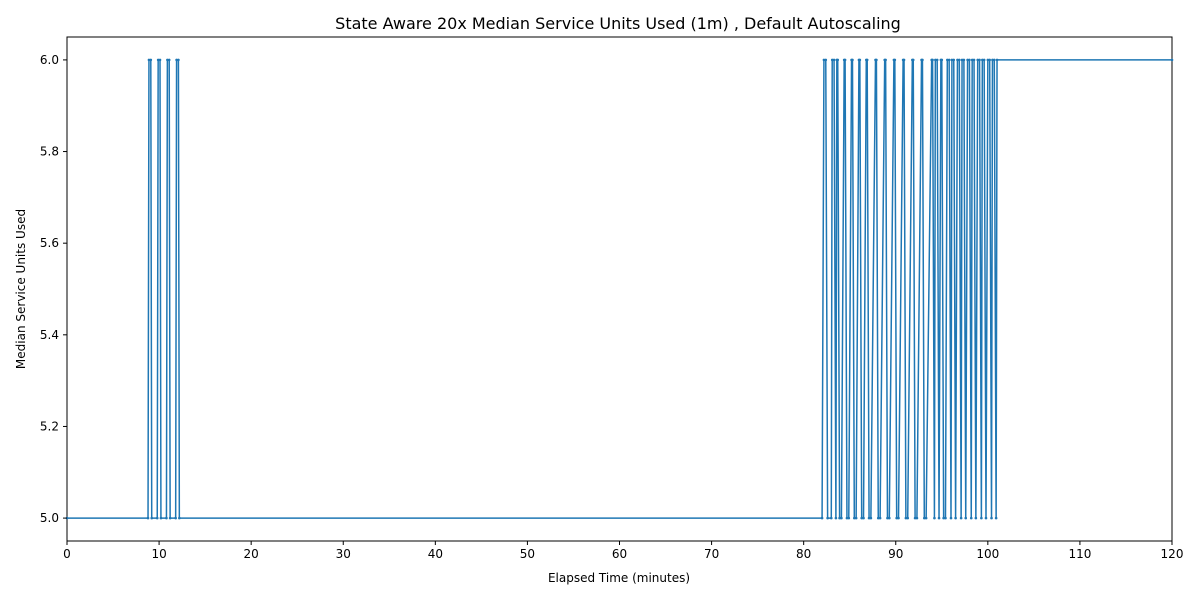 The image size is (1200, 600). What do you see at coordinates (49, 152) in the screenshot?
I see `y-tick-label: 5.8` at bounding box center [49, 152].